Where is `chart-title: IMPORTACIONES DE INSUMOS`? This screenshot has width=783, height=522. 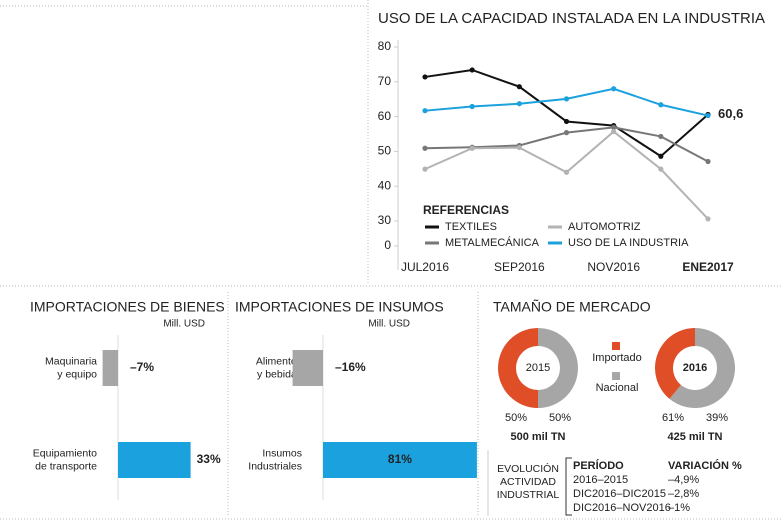
chart-title: IMPORTACIONES DE INSUMOS is located at coordinates (339, 307).